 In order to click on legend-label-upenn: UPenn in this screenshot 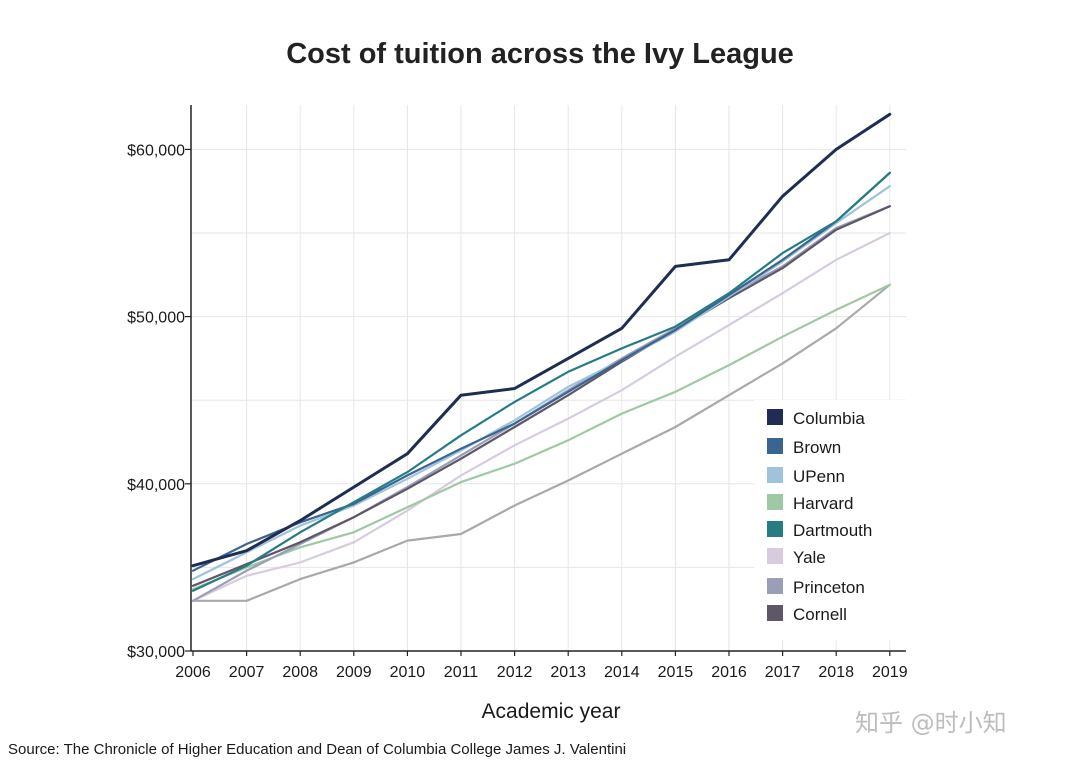, I will do `click(819, 476)`.